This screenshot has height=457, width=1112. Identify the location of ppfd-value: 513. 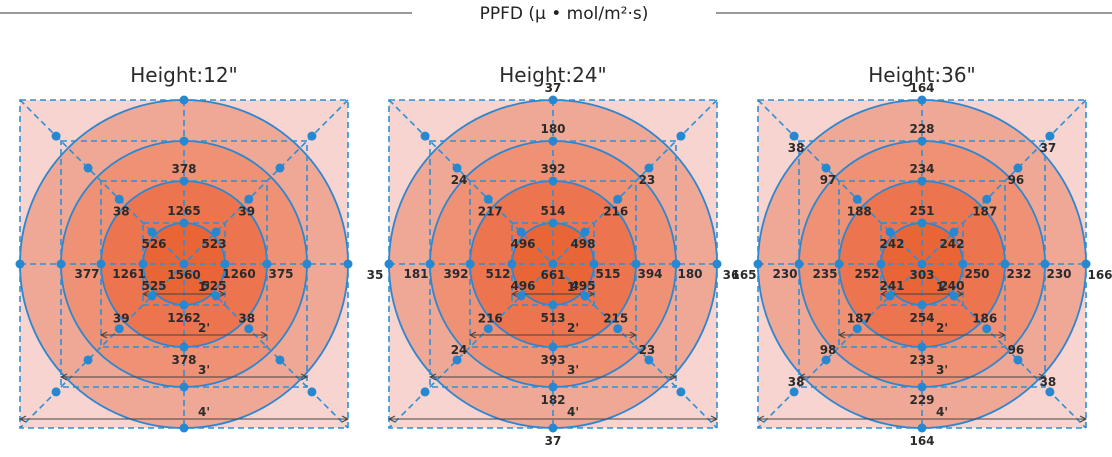
(552, 318).